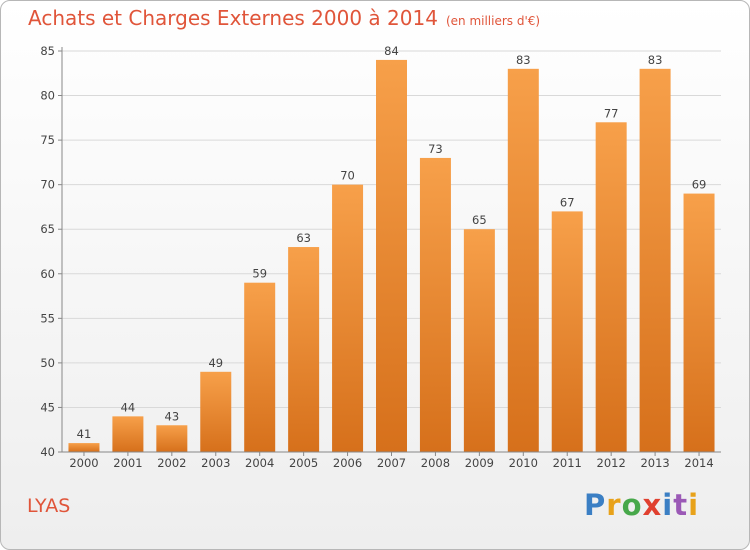 Image resolution: width=750 pixels, height=550 pixels. Describe the element at coordinates (479, 220) in the screenshot. I see `data-label: 65` at that location.